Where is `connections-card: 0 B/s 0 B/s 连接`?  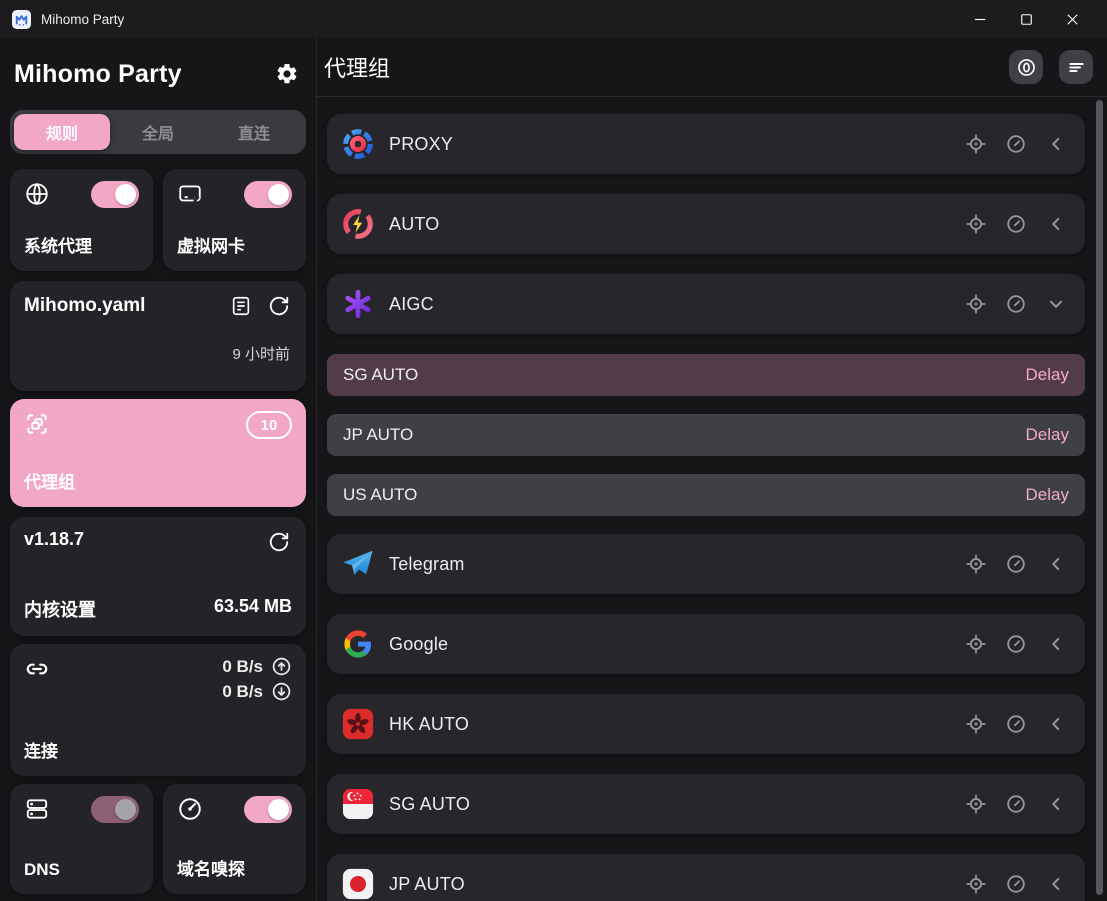 connections-card: 0 B/s 0 B/s 连接 is located at coordinates (158, 710).